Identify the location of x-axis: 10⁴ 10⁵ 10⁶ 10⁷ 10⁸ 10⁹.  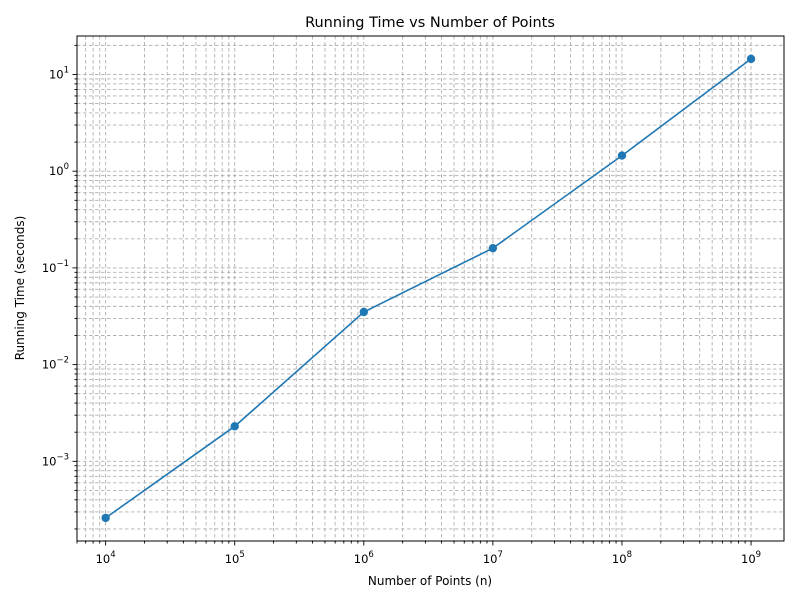
(418, 553).